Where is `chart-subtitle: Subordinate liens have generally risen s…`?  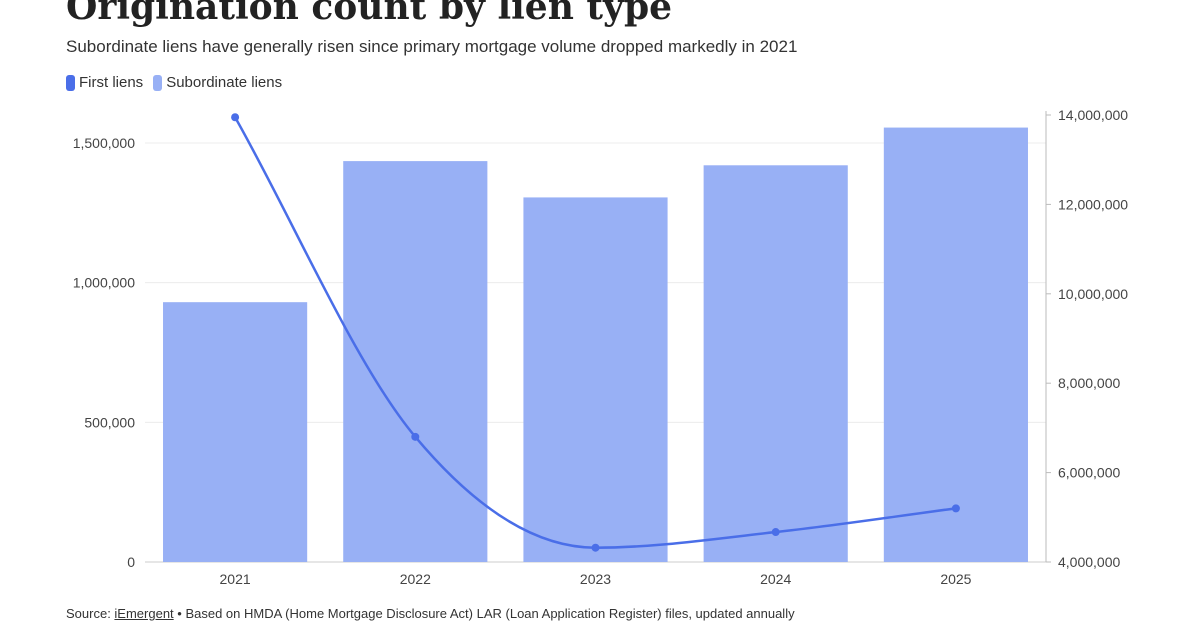
chart-subtitle: Subordinate liens have generally risen s… is located at coordinates (432, 46).